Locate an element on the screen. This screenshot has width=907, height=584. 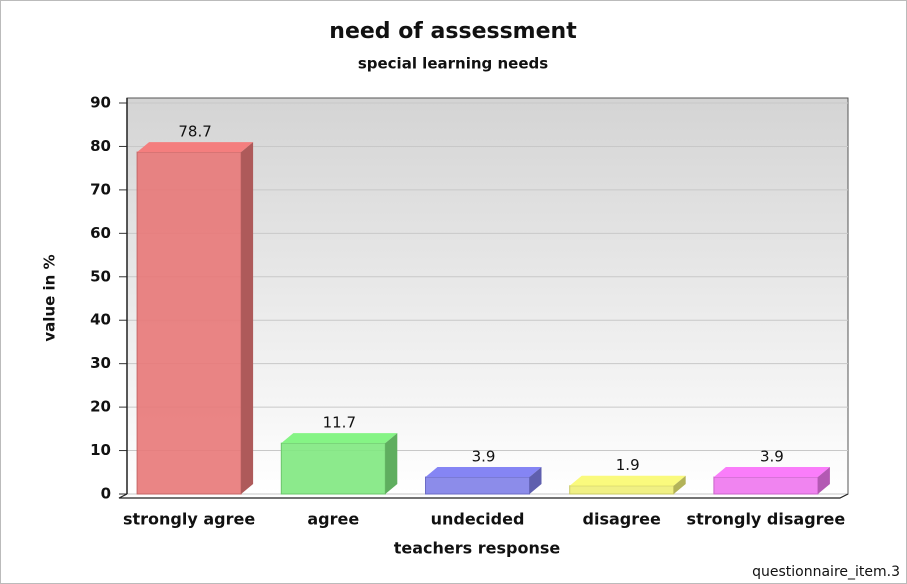
y-tick-label: 30 is located at coordinates (100, 363).